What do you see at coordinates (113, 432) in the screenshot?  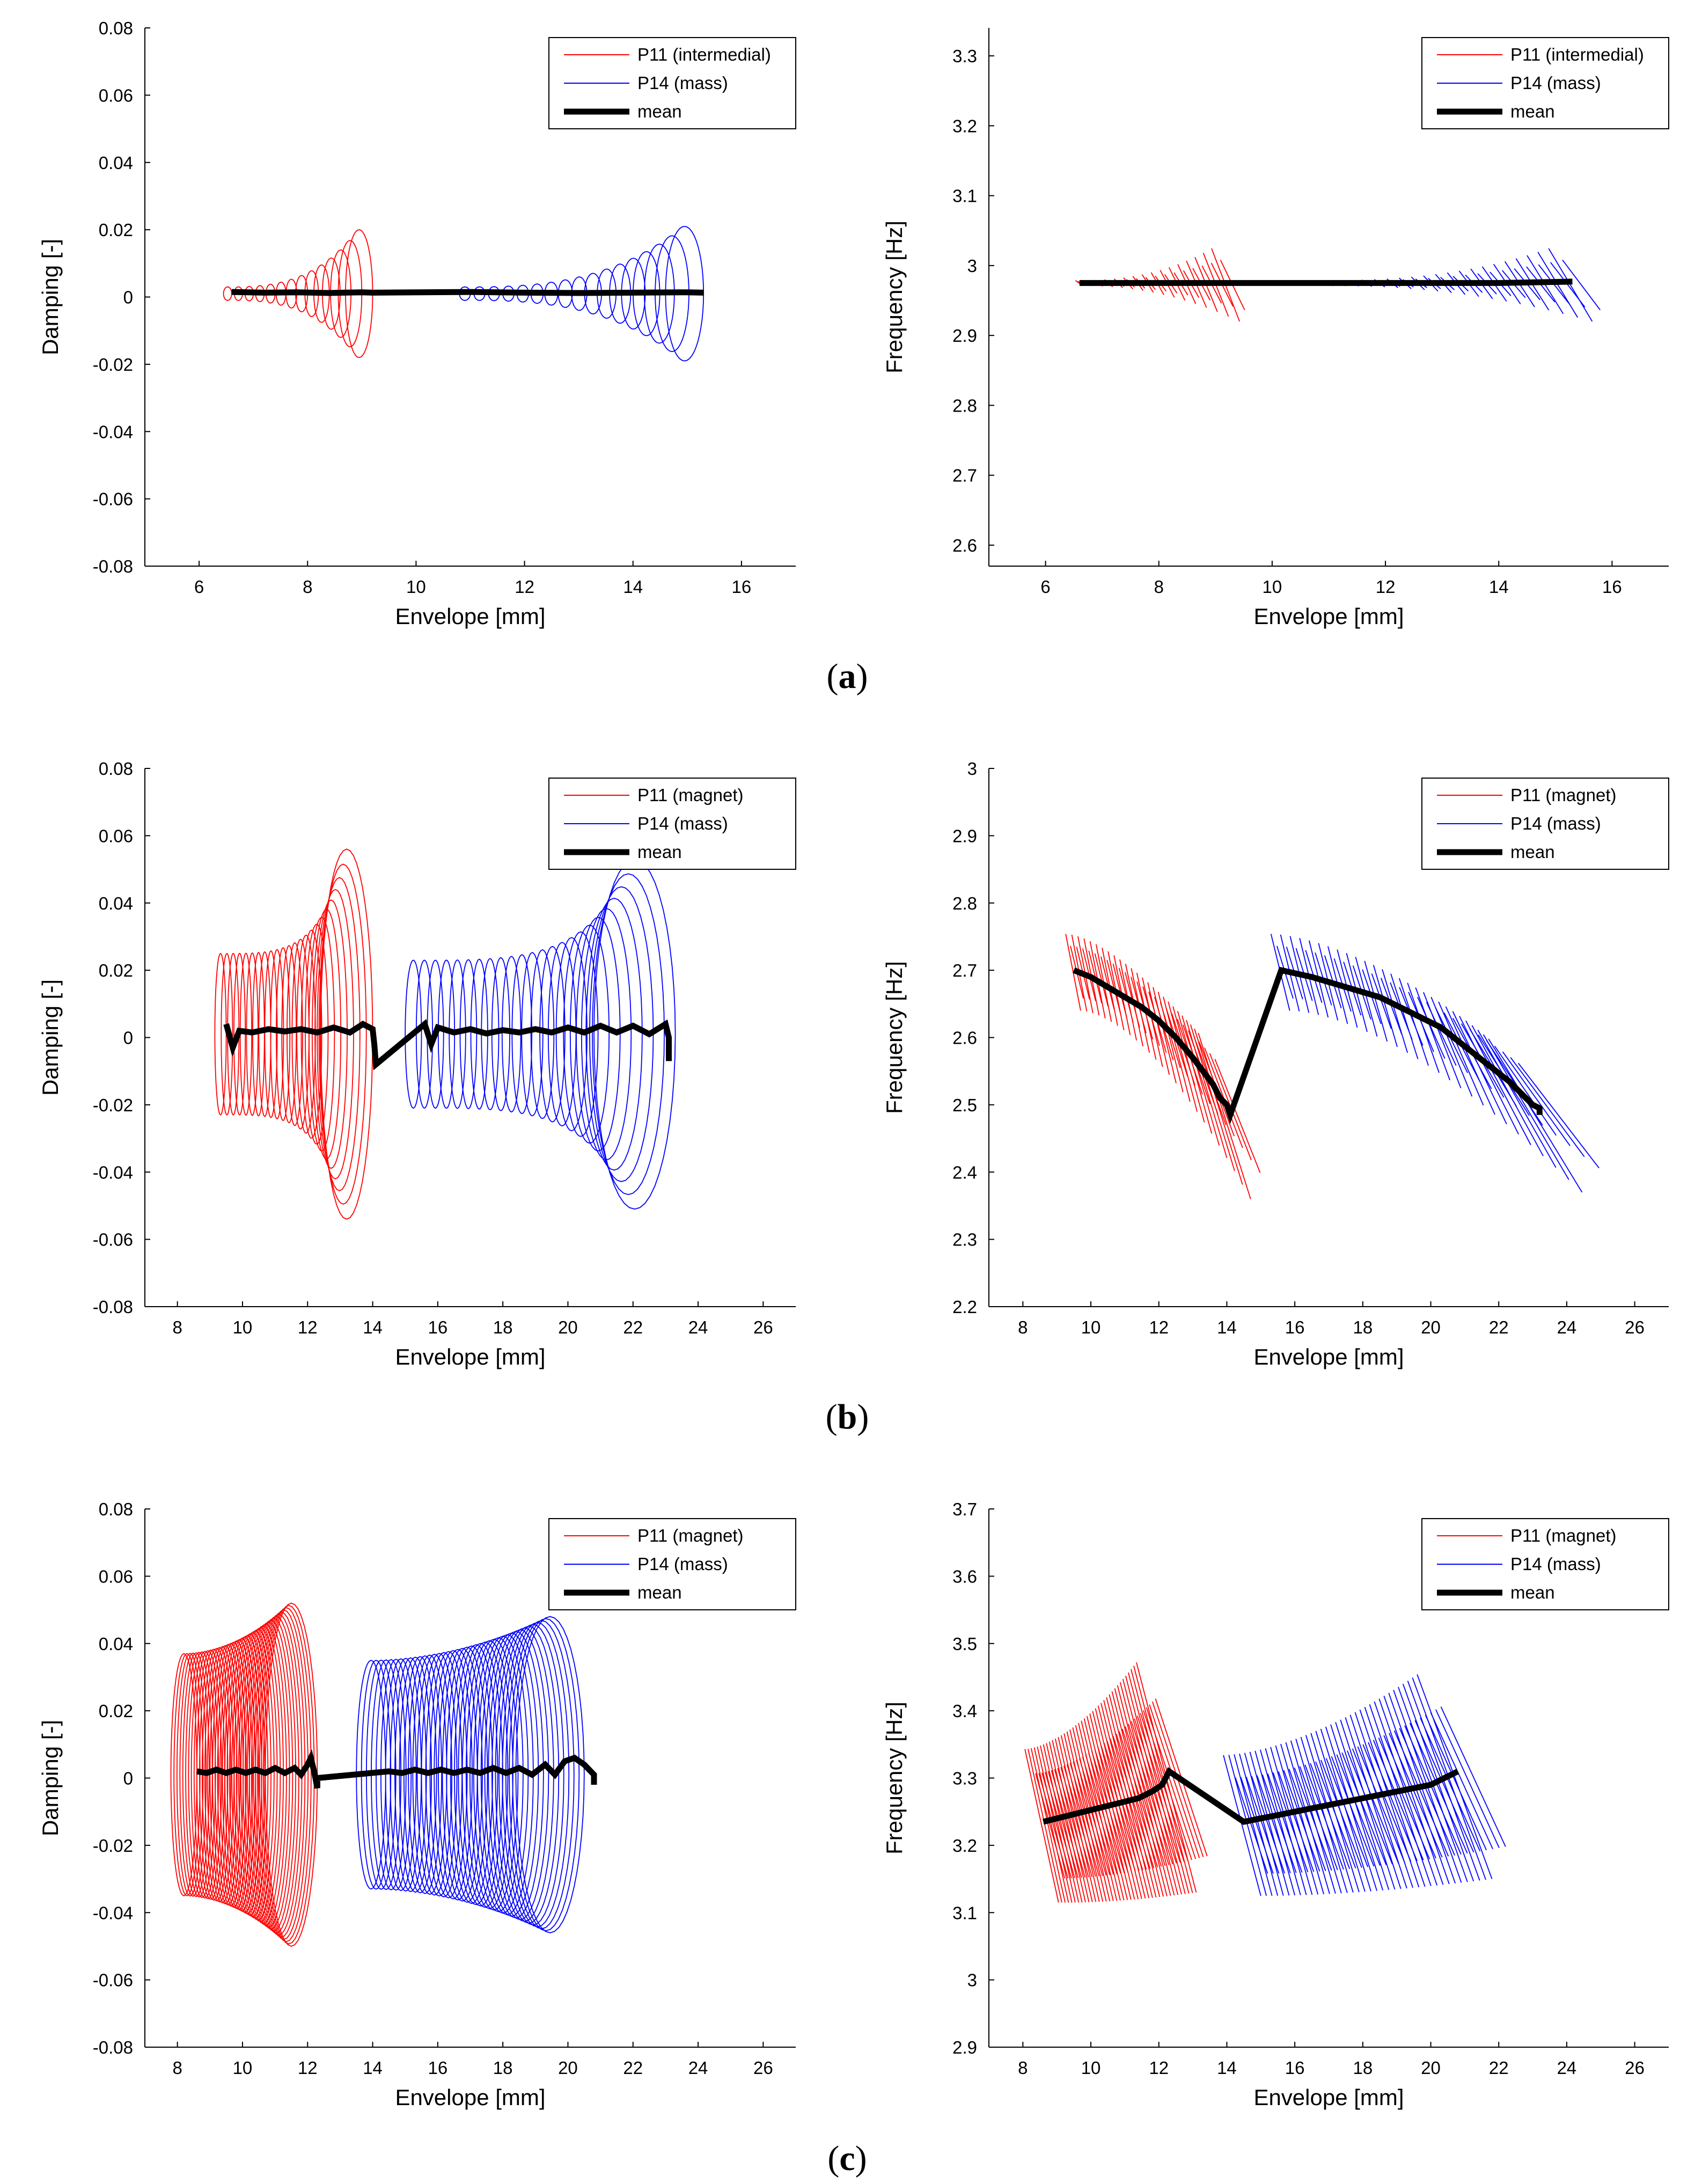 I see `y-tick-label: -0.04` at bounding box center [113, 432].